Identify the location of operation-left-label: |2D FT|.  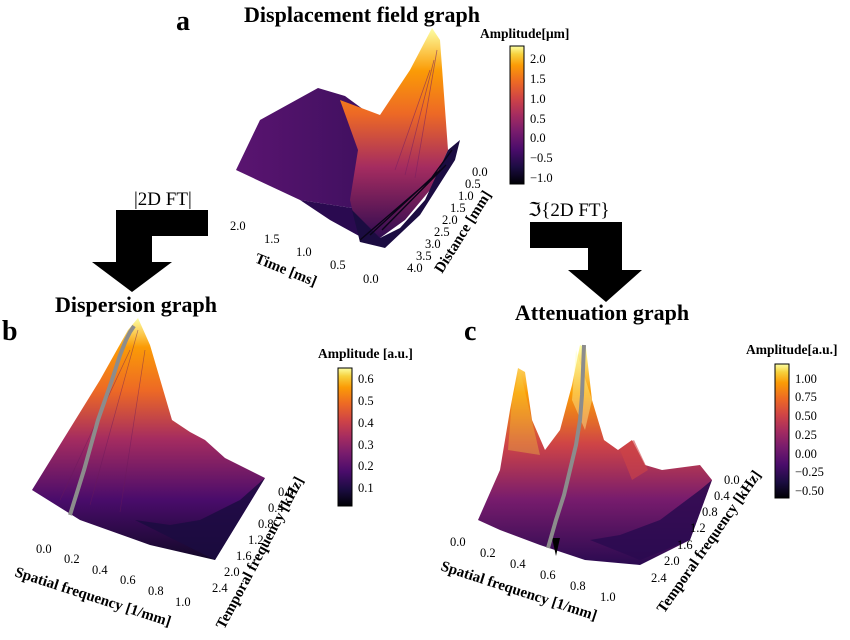
(163, 199).